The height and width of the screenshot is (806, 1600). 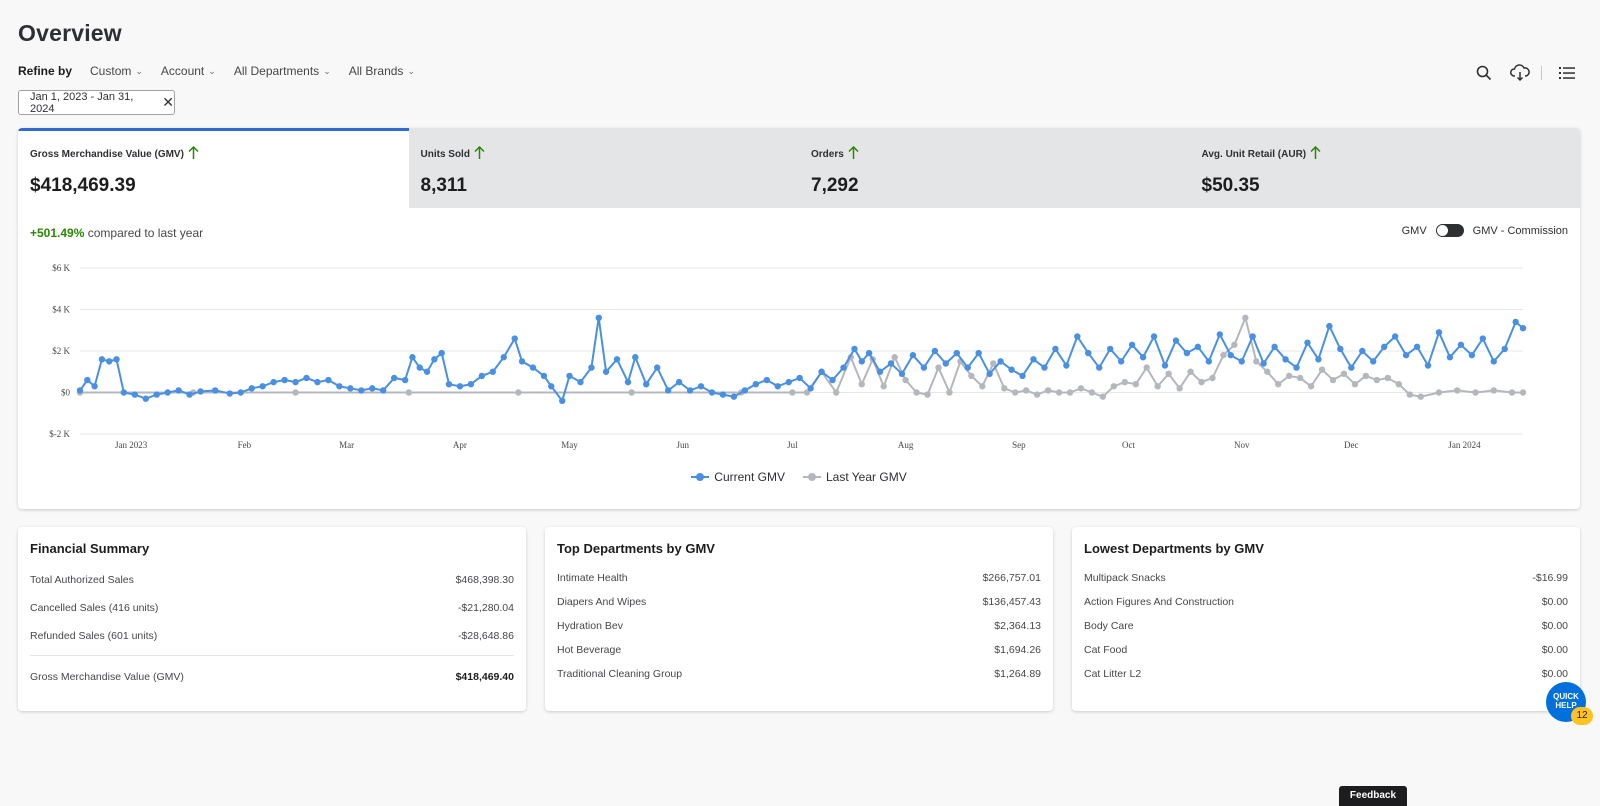 What do you see at coordinates (636, 548) in the screenshot?
I see `card-title: Top Departments by GMV` at bounding box center [636, 548].